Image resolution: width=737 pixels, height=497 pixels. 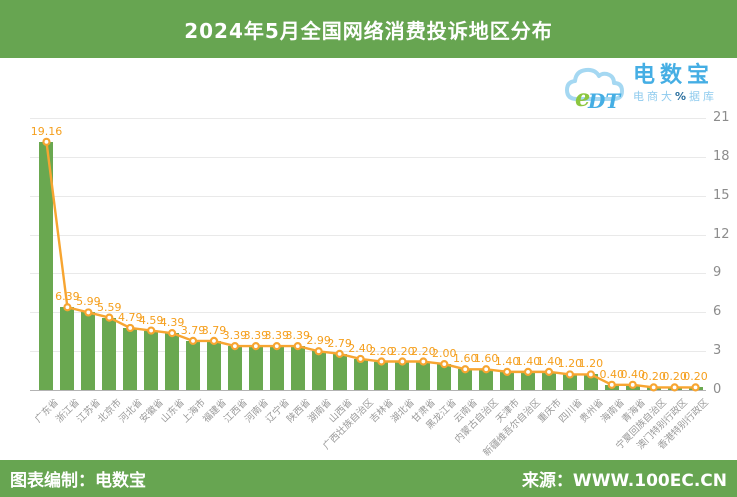 I want to click on y-axis-tick-label: 0, so click(x=717, y=389).